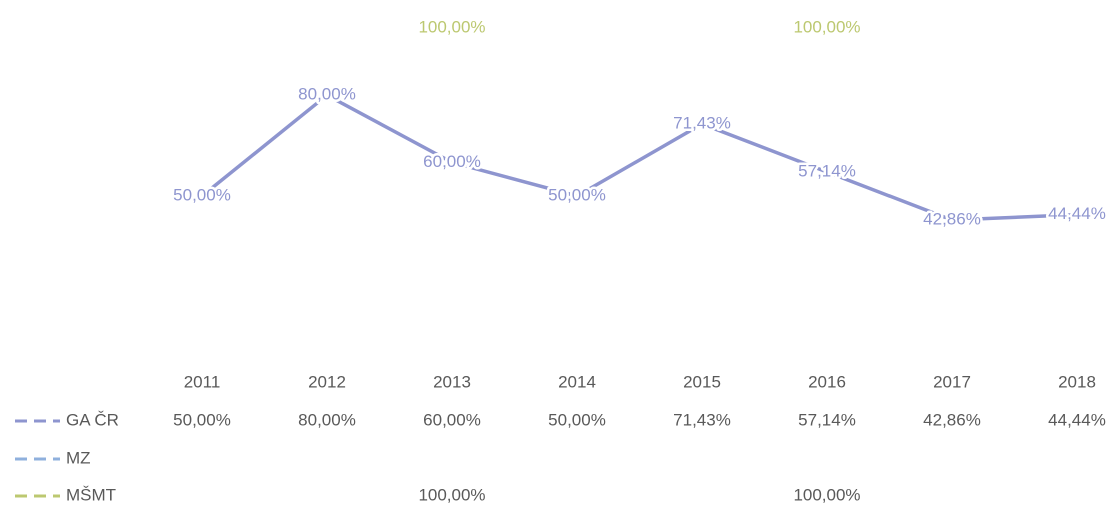  What do you see at coordinates (1077, 213) in the screenshot?
I see `data-label: 44,44%` at bounding box center [1077, 213].